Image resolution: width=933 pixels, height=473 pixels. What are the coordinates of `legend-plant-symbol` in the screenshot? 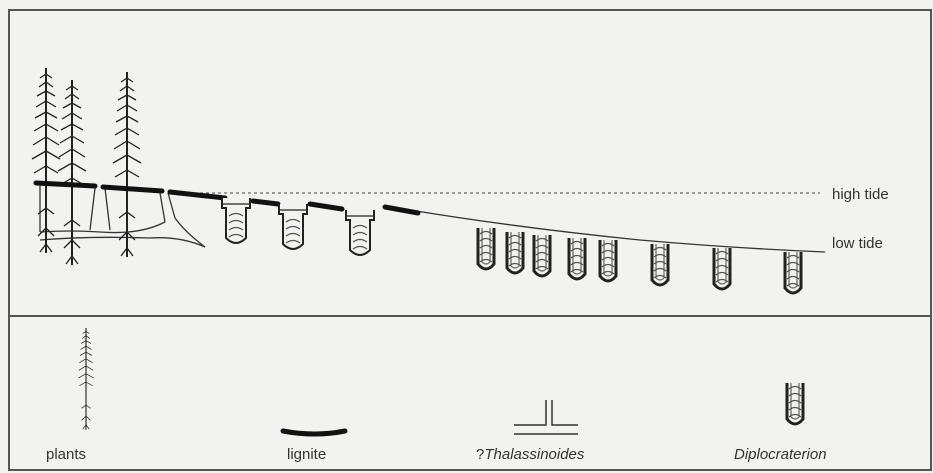 It's located at (86, 379).